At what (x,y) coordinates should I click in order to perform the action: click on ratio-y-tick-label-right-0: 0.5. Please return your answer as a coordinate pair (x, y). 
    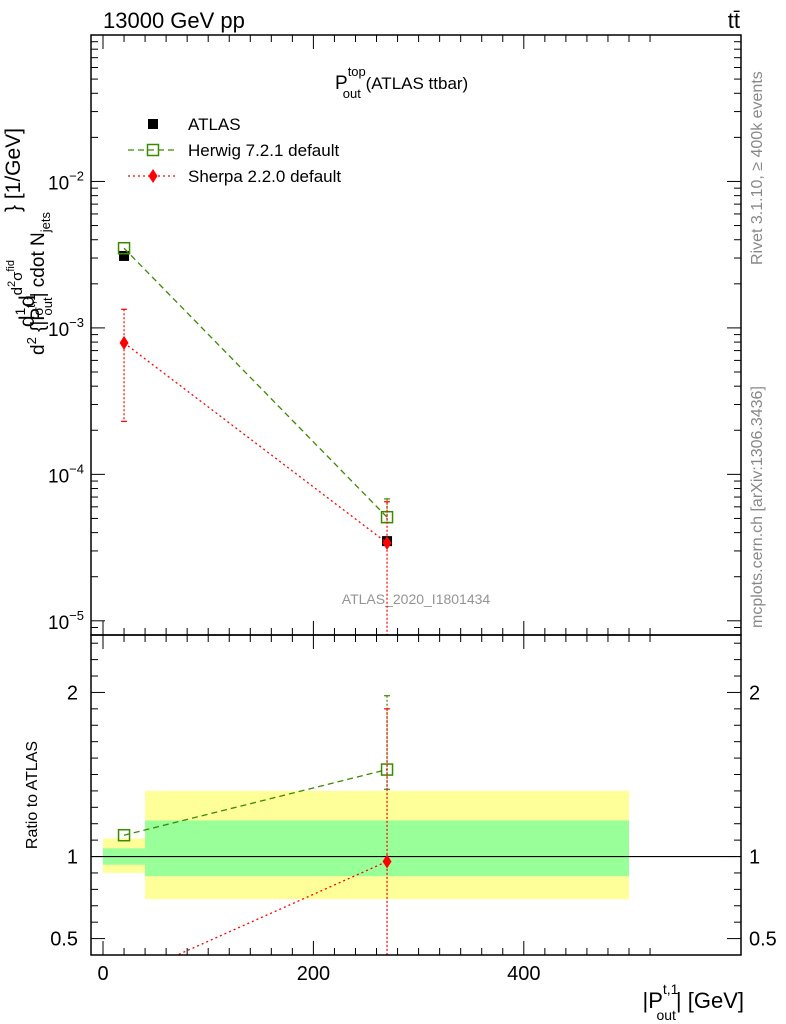
    Looking at the image, I should click on (763, 940).